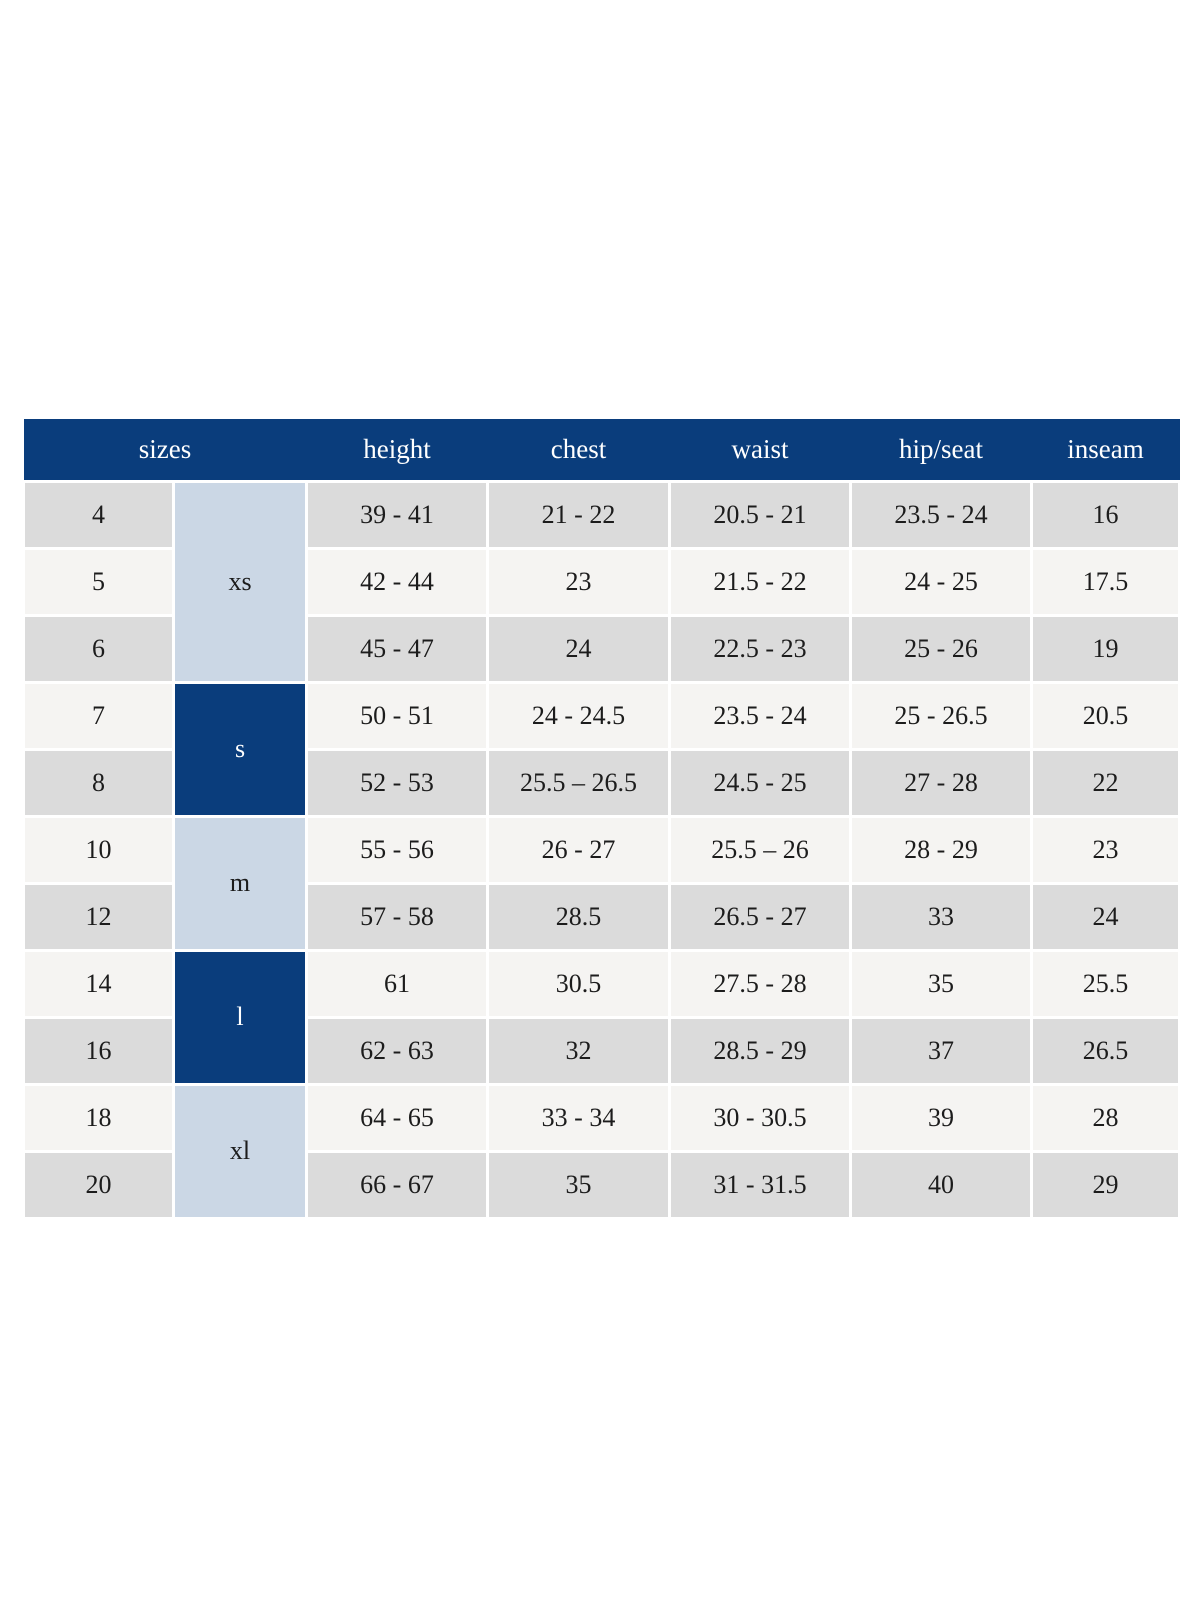 This screenshot has width=1200, height=1600. What do you see at coordinates (1106, 581) in the screenshot?
I see `inseam-cell: 17.5` at bounding box center [1106, 581].